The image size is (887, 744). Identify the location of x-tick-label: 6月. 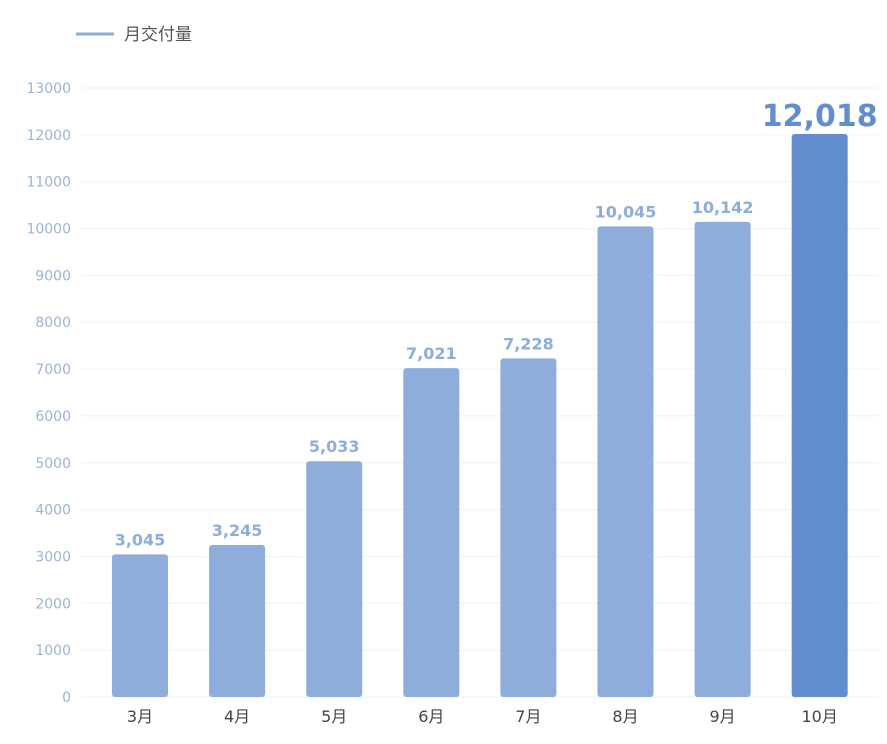
(431, 716).